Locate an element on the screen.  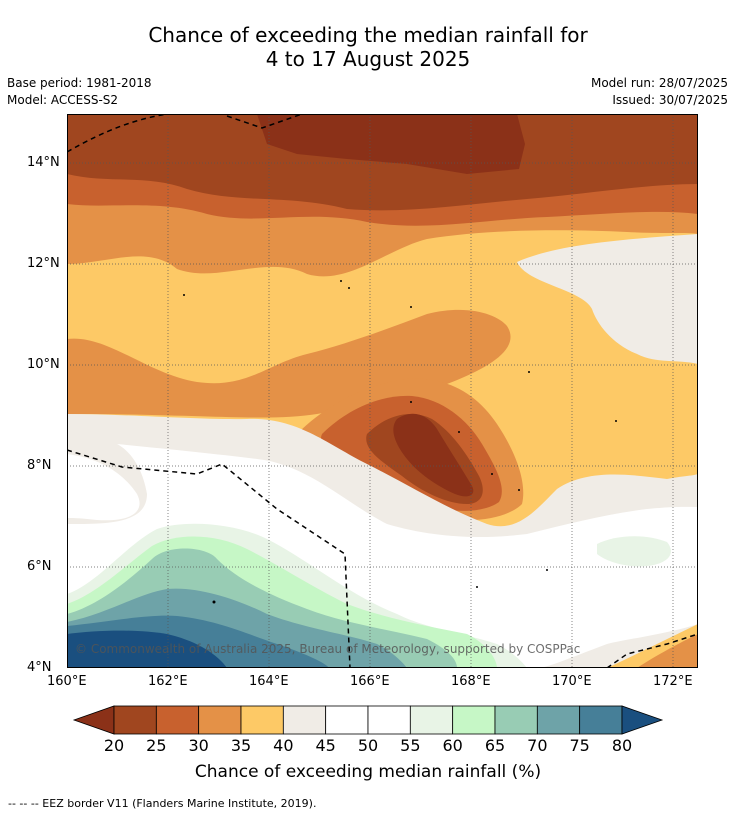
lat-tick-10: 10°N is located at coordinates (43, 364).